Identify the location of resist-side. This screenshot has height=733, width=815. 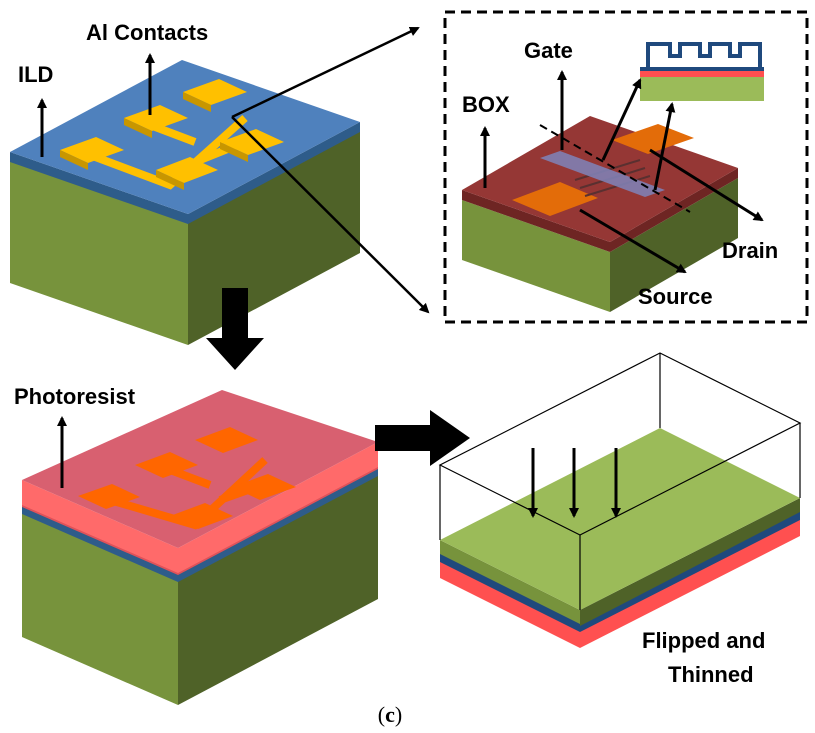
(278, 508).